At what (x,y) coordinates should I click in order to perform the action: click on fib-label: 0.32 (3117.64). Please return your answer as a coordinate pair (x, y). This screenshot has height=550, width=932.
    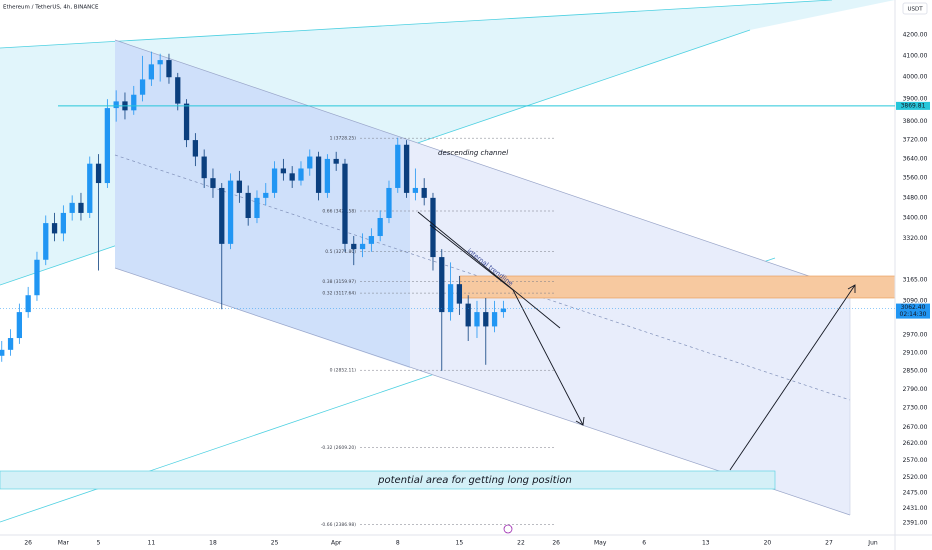
    Looking at the image, I should click on (339, 294).